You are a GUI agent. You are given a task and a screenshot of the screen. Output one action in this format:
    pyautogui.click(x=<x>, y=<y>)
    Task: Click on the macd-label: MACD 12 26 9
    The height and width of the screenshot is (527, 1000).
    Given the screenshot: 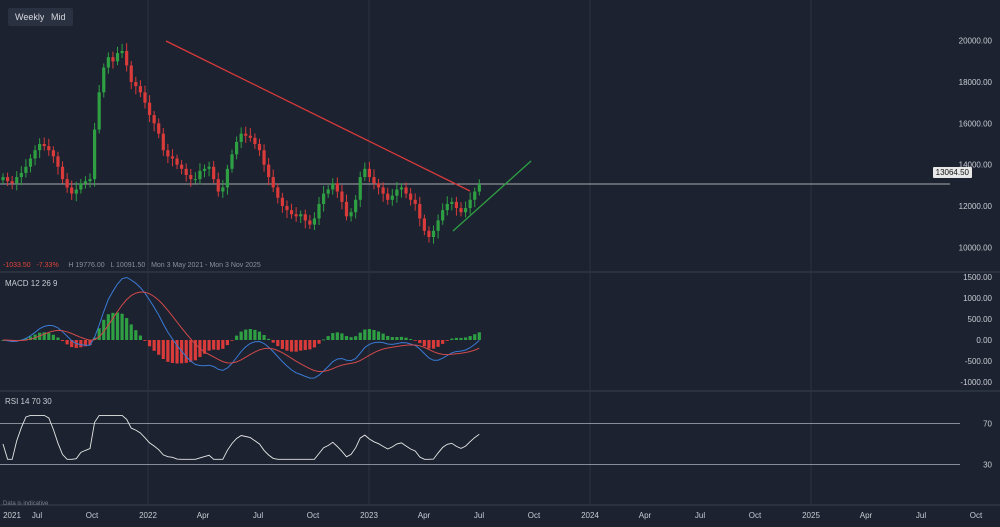 What is the action you would take?
    pyautogui.click(x=31, y=283)
    